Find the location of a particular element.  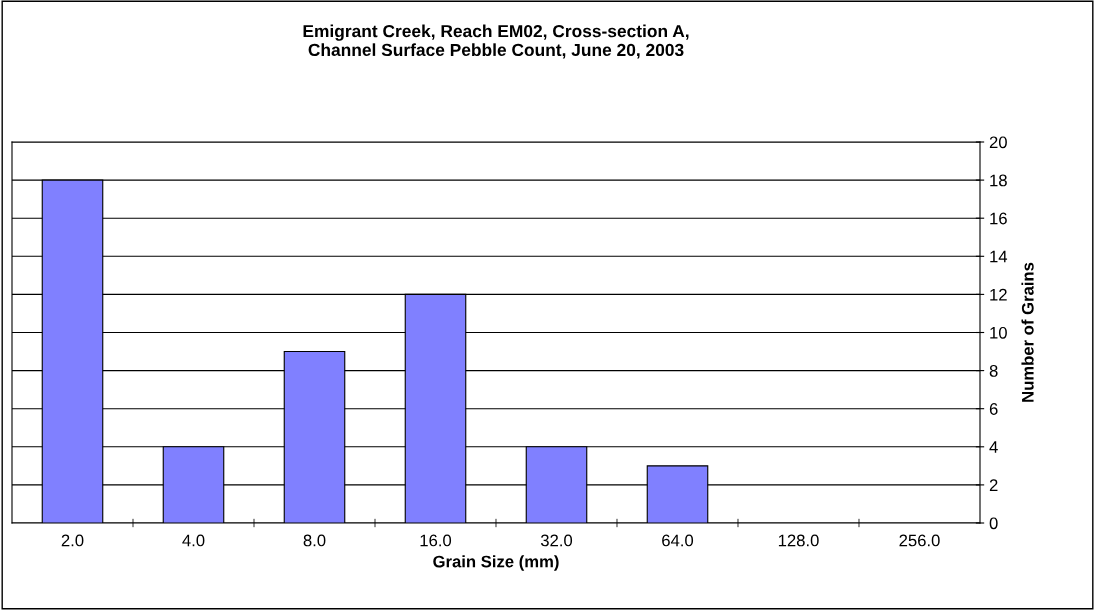

x-tick-label: 16.0 is located at coordinates (436, 540).